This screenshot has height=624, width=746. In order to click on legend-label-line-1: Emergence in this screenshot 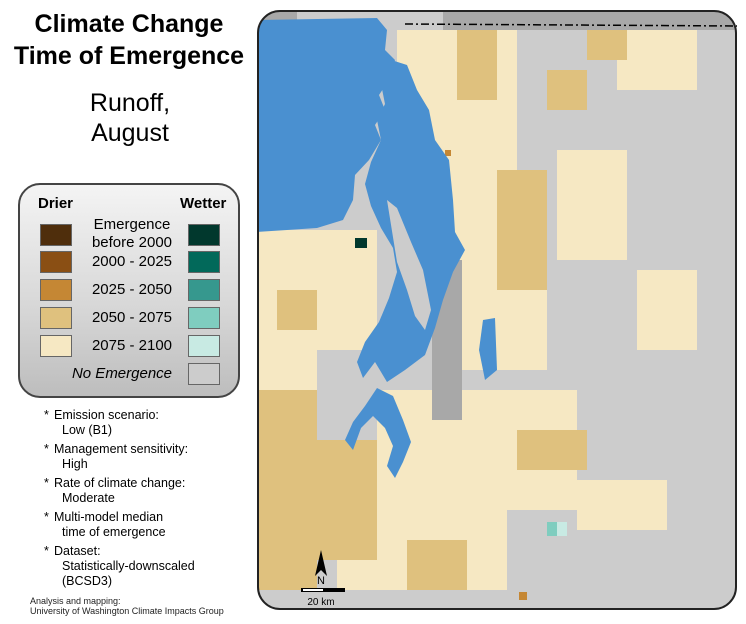, I will do `click(132, 224)`.